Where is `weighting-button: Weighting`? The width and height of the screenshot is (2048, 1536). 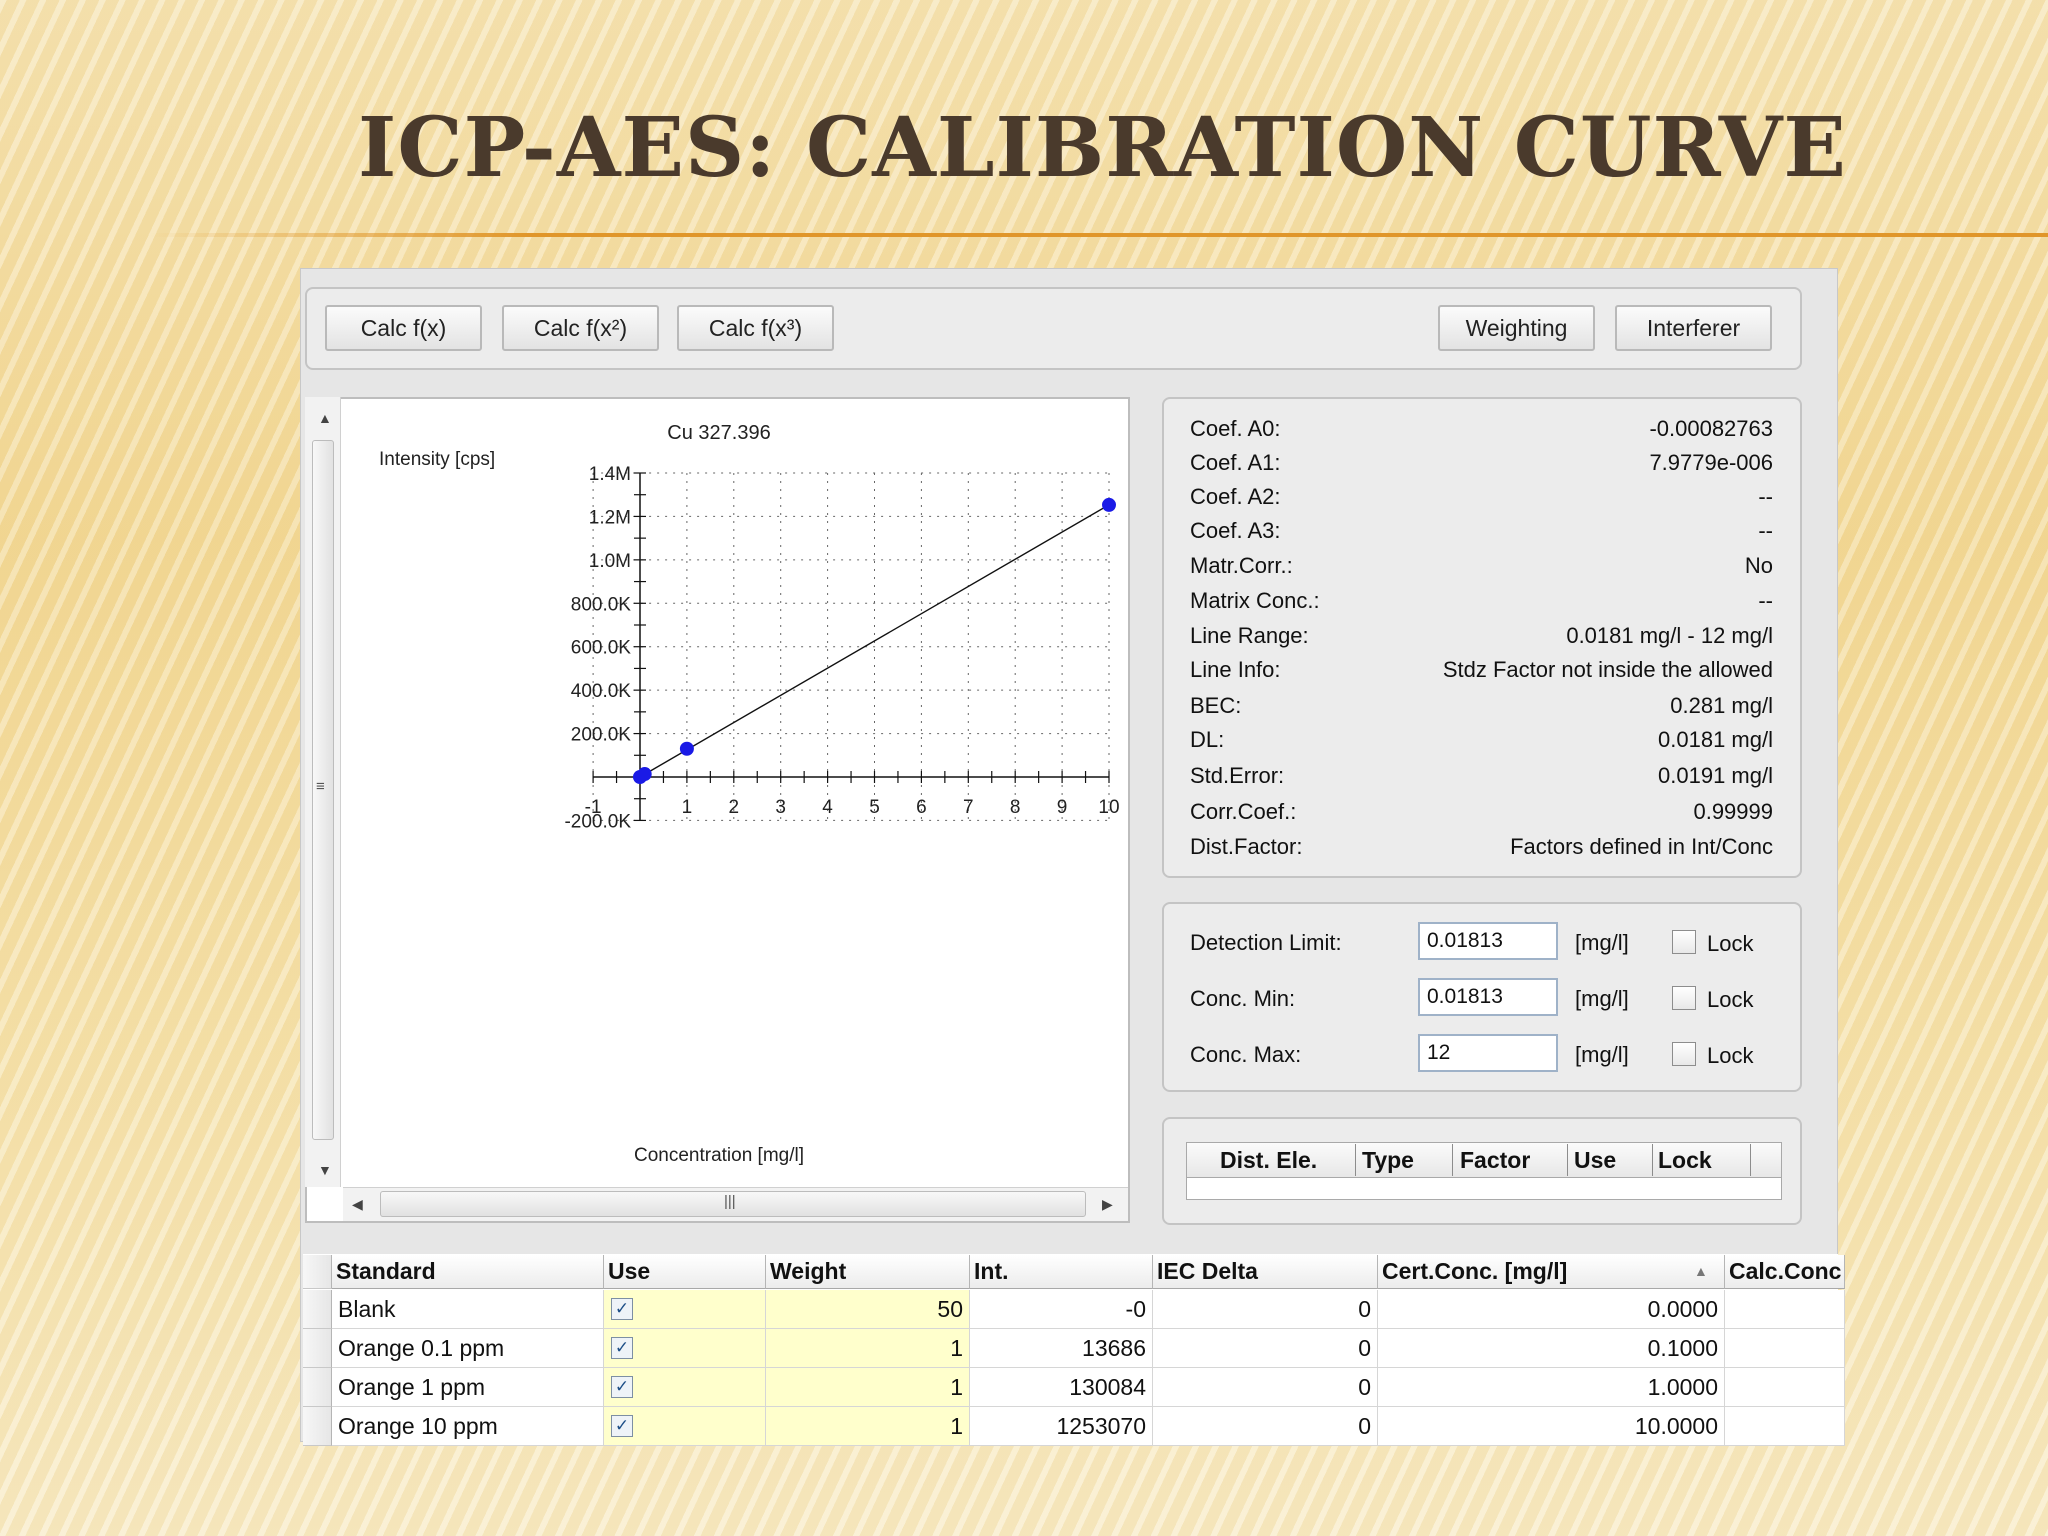 weighting-button: Weighting is located at coordinates (1516, 328).